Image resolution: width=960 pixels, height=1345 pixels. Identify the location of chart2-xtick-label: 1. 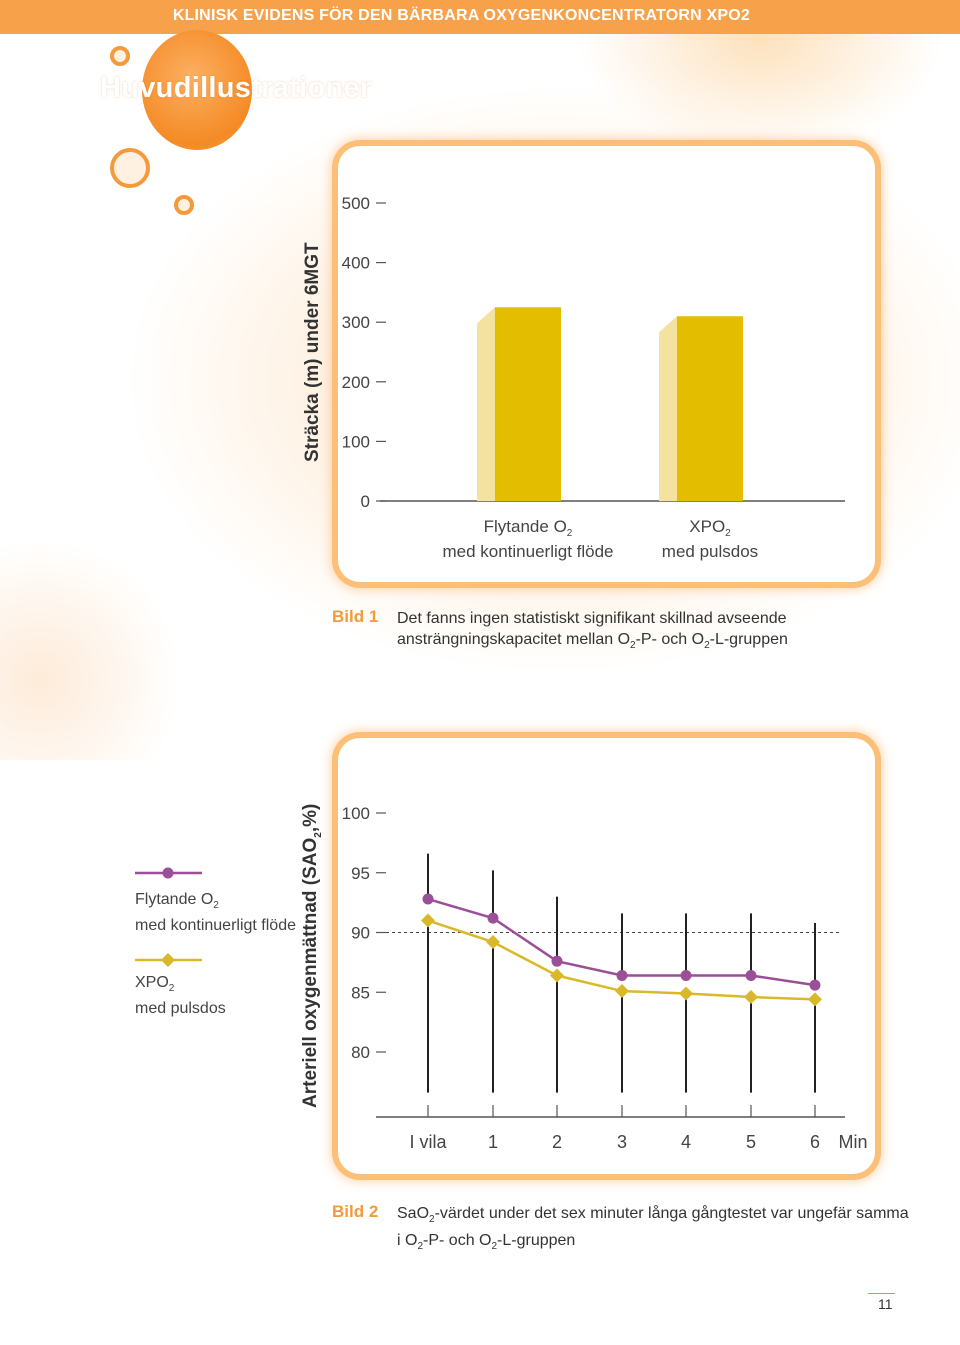
(493, 1142).